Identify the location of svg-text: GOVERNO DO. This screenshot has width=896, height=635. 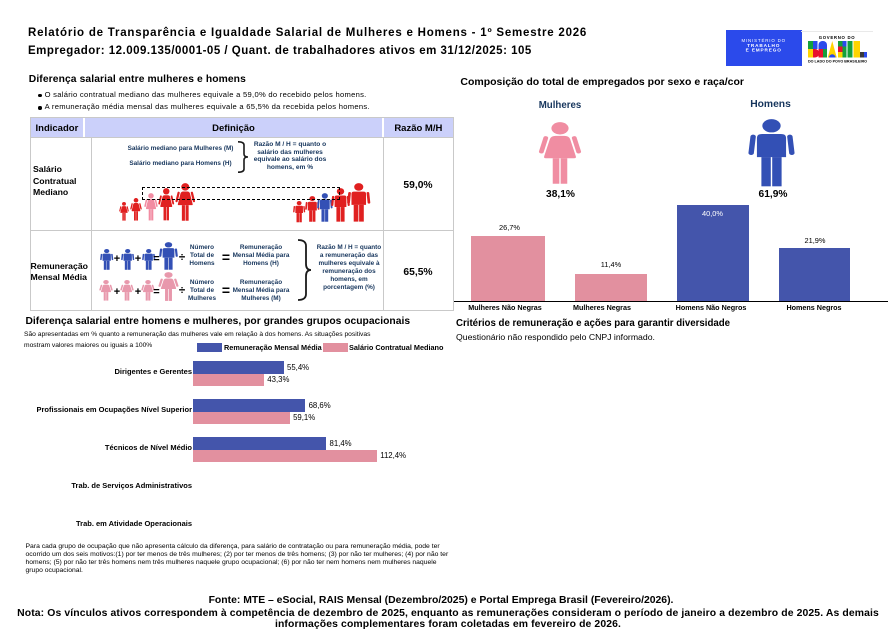
(837, 37).